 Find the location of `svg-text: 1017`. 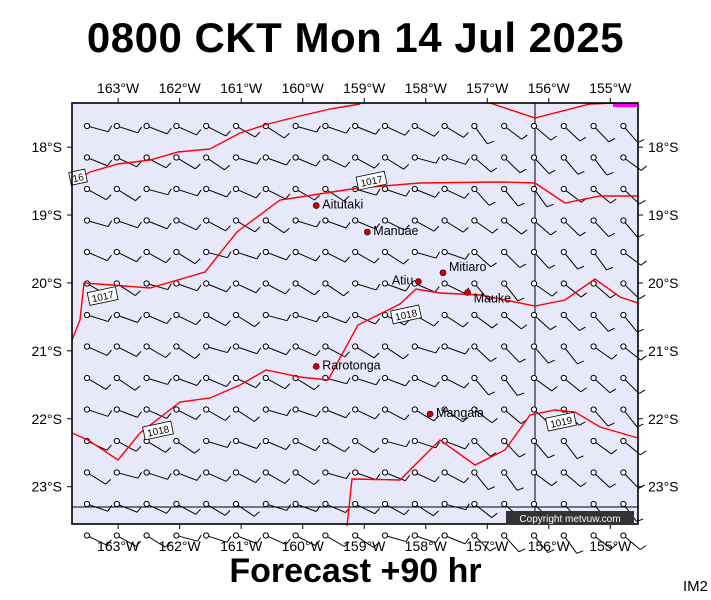

svg-text: 1017 is located at coordinates (372, 181).